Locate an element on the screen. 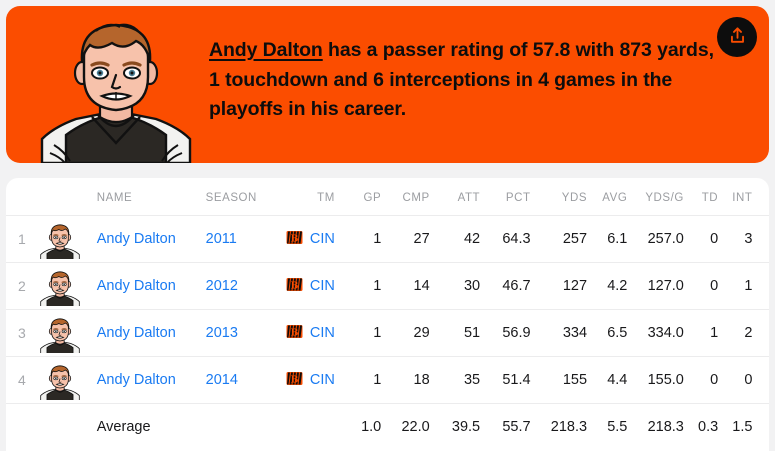  col-gp: GP is located at coordinates (372, 198).